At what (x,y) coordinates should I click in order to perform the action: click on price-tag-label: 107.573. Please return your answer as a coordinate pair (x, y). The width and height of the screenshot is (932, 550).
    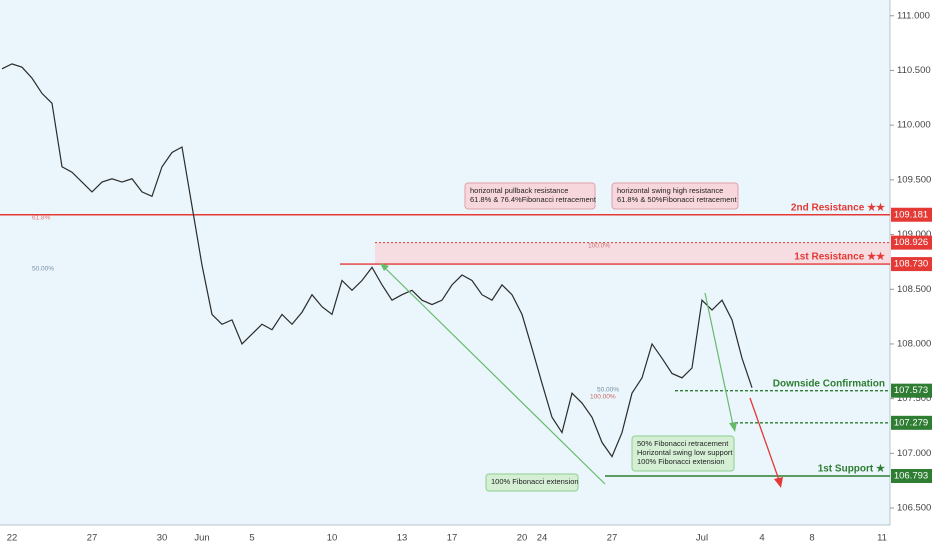
    Looking at the image, I should click on (911, 390).